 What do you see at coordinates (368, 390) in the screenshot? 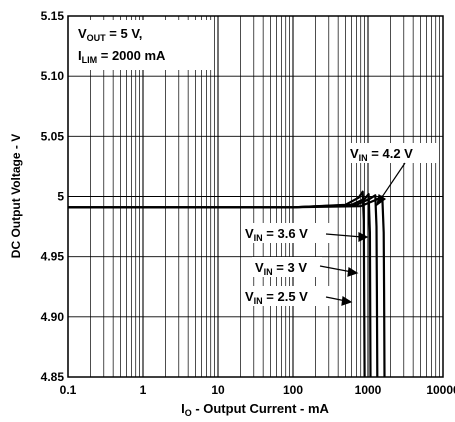
I see `x-tick-label: 1000` at bounding box center [368, 390].